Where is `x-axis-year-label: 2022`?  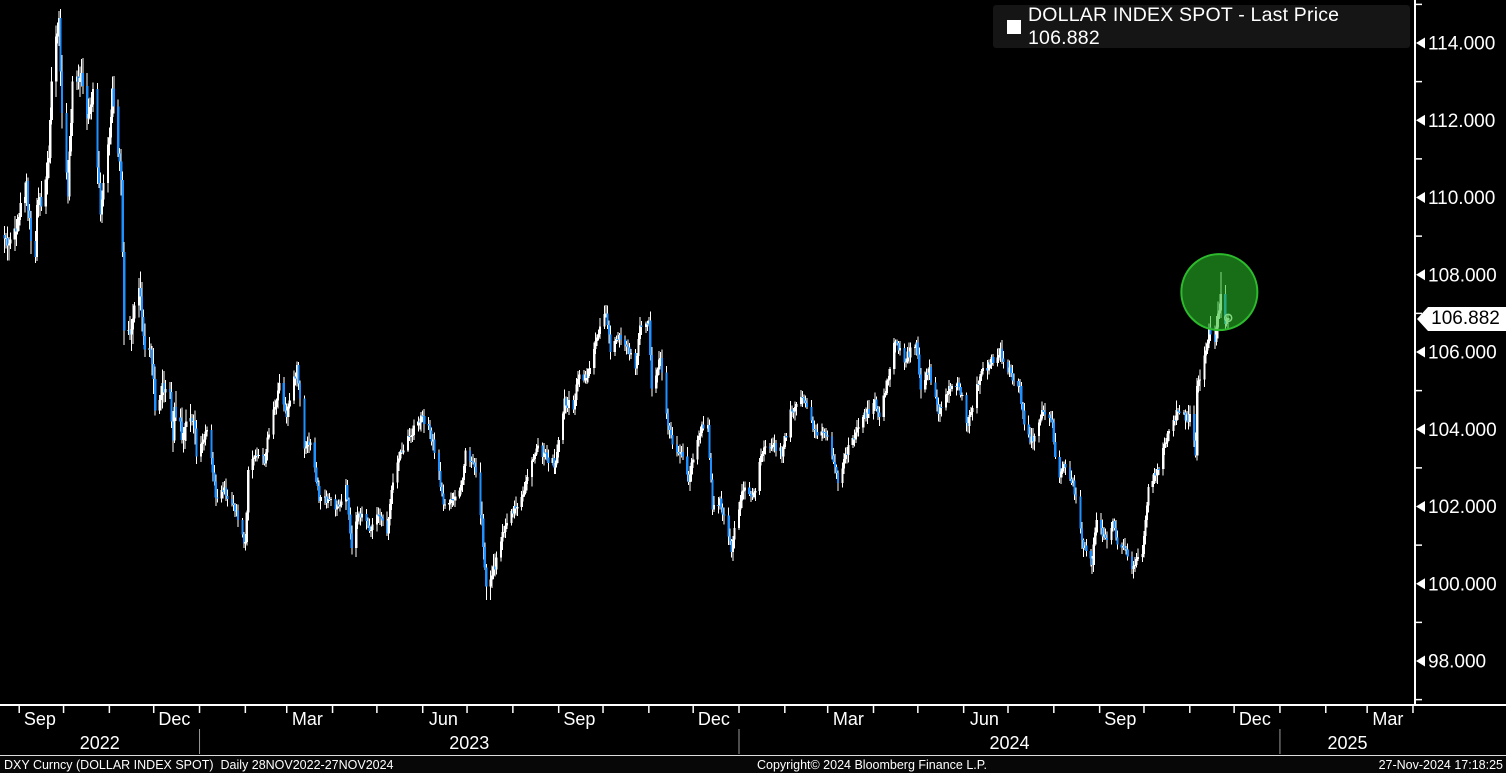 x-axis-year-label: 2022 is located at coordinates (100, 743).